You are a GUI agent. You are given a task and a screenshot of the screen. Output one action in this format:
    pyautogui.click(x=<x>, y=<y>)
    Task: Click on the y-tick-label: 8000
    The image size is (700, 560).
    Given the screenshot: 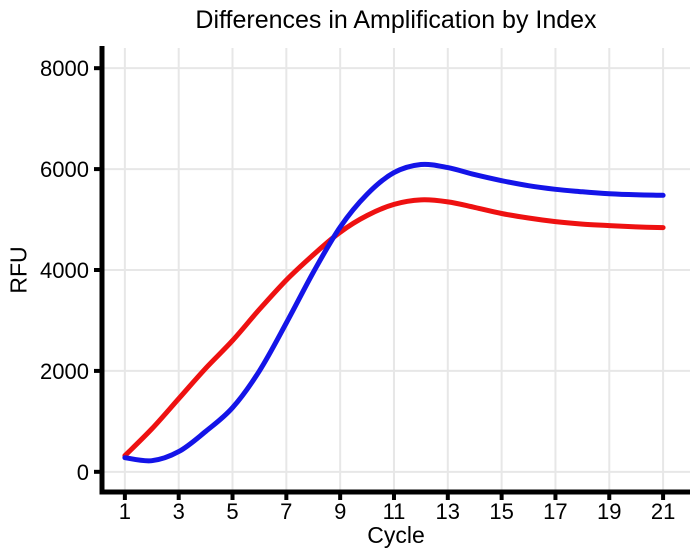 What is the action you would take?
    pyautogui.click(x=64, y=68)
    